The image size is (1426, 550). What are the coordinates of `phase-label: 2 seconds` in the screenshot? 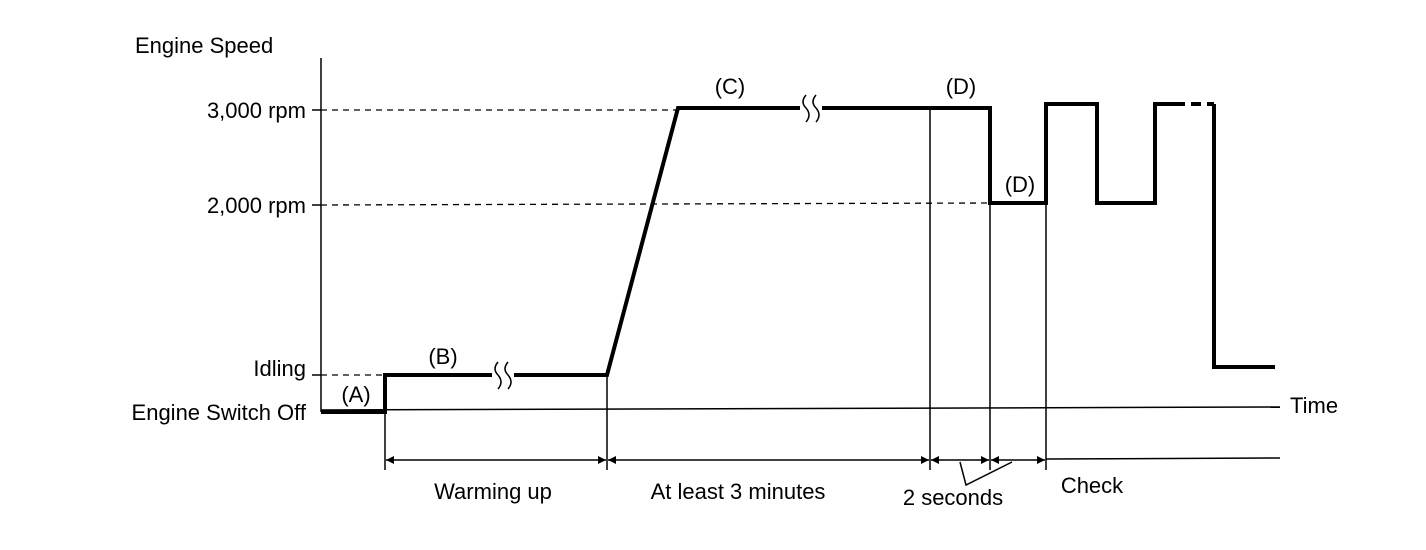 It's located at (953, 497).